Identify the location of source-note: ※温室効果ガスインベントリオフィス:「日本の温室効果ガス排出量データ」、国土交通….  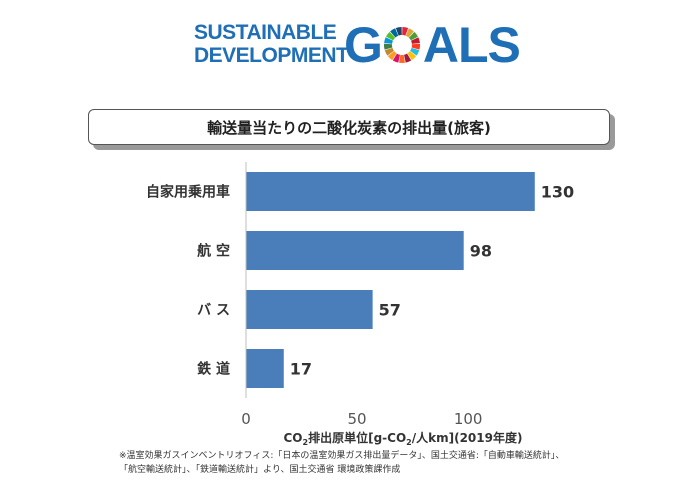
(389, 463).